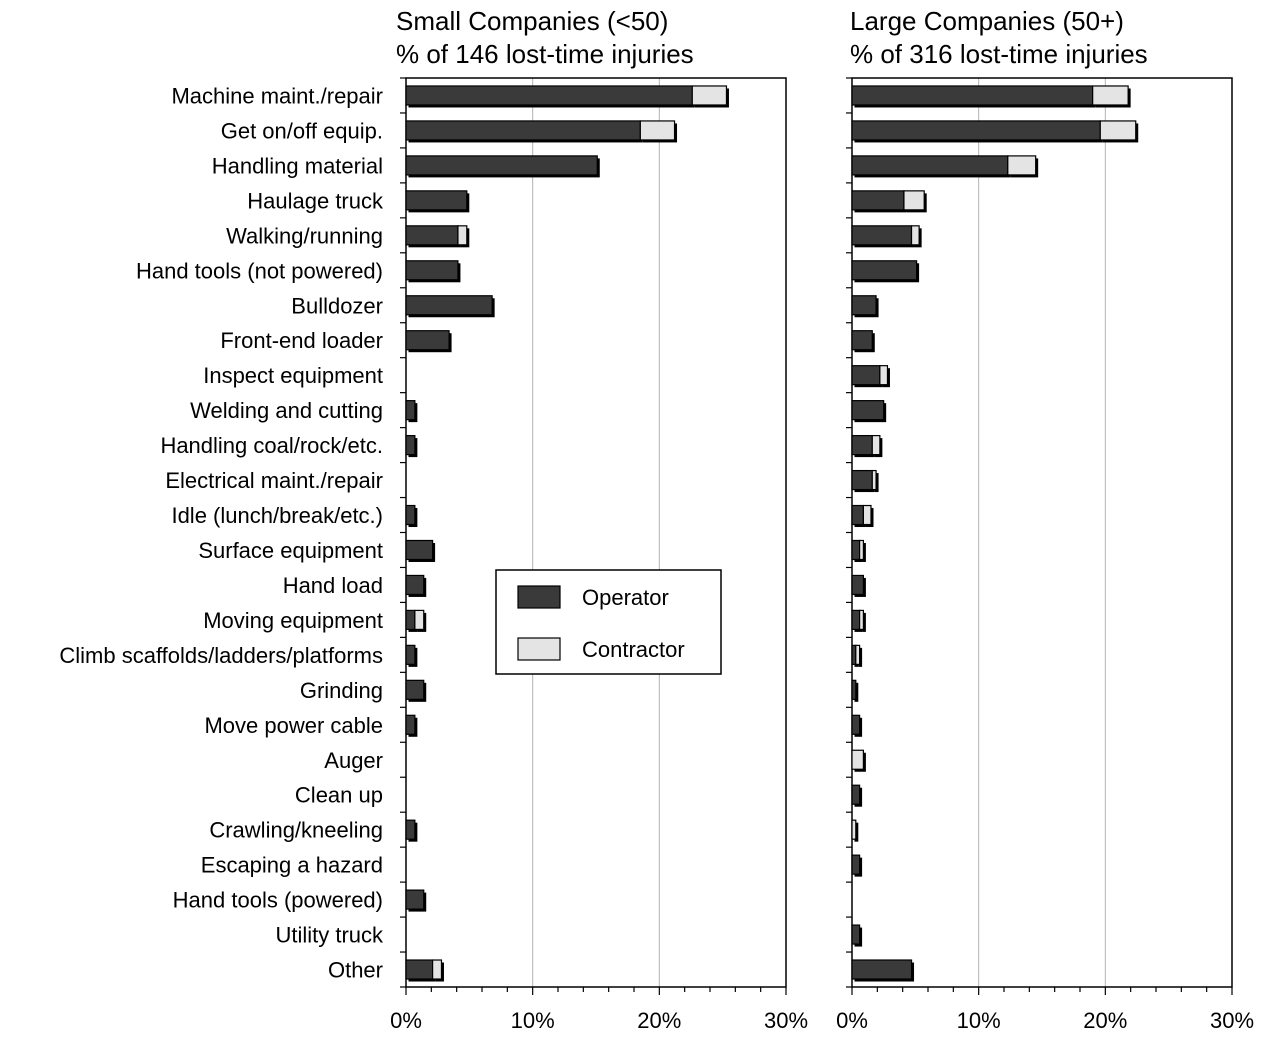  I want to click on large-bar-operator-machine-maint-repair, so click(972, 95).